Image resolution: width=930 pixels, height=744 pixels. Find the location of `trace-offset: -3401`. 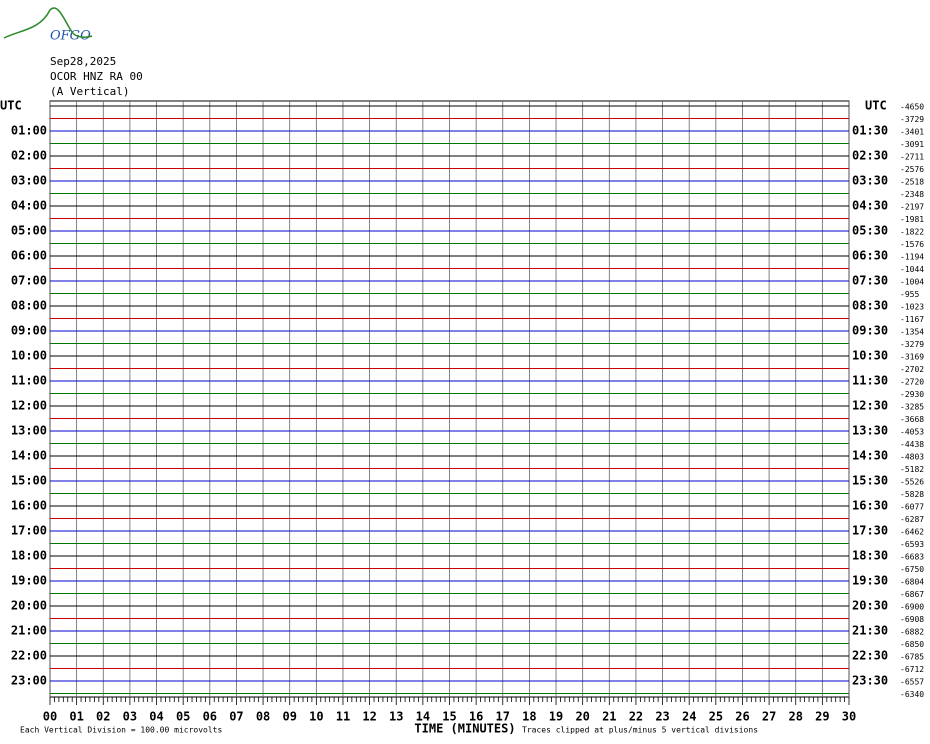

trace-offset: -3401 is located at coordinates (912, 132).